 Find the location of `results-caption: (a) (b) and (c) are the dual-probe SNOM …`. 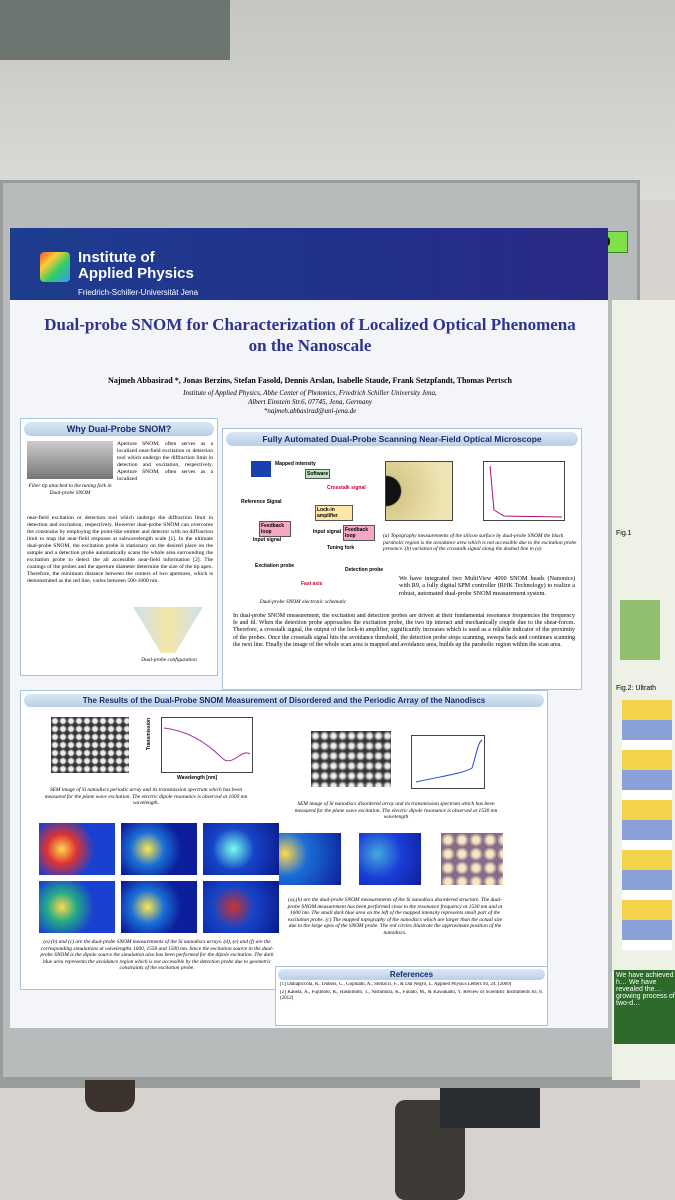

results-caption: (a) (b) and (c) are the dual-probe SNOM … is located at coordinates (157, 955).